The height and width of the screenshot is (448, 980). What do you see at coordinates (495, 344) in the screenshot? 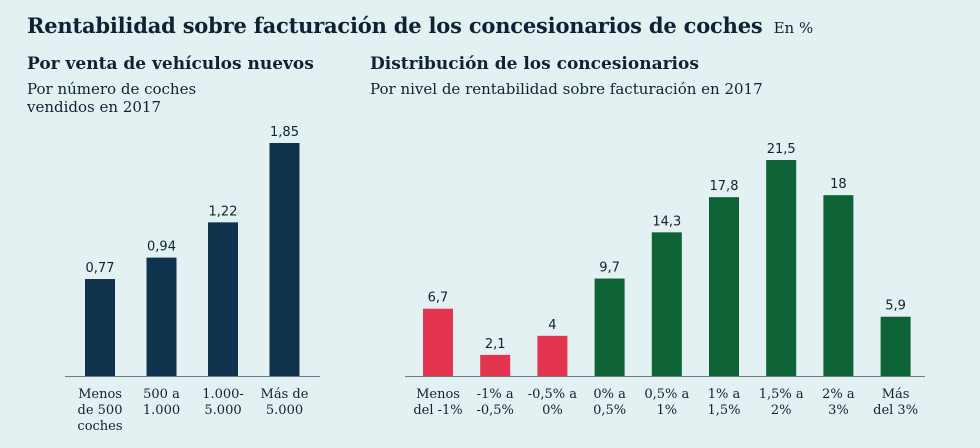
I see `right-value-label: 2,1` at bounding box center [495, 344].